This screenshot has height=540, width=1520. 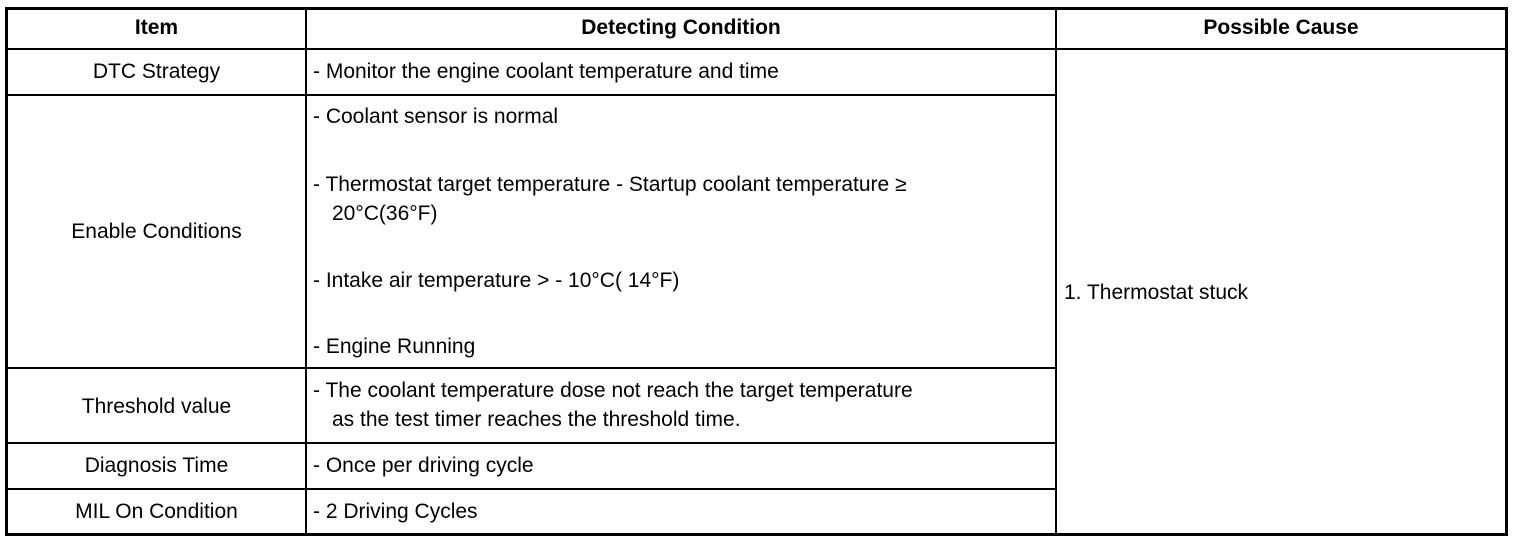 What do you see at coordinates (756, 49) in the screenshot?
I see `header-divider` at bounding box center [756, 49].